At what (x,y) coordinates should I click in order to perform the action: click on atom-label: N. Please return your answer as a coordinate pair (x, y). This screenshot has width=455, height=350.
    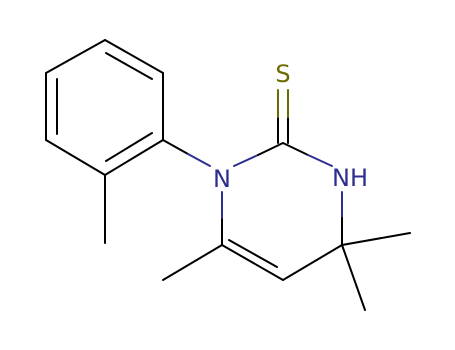
    Looking at the image, I should click on (222, 179).